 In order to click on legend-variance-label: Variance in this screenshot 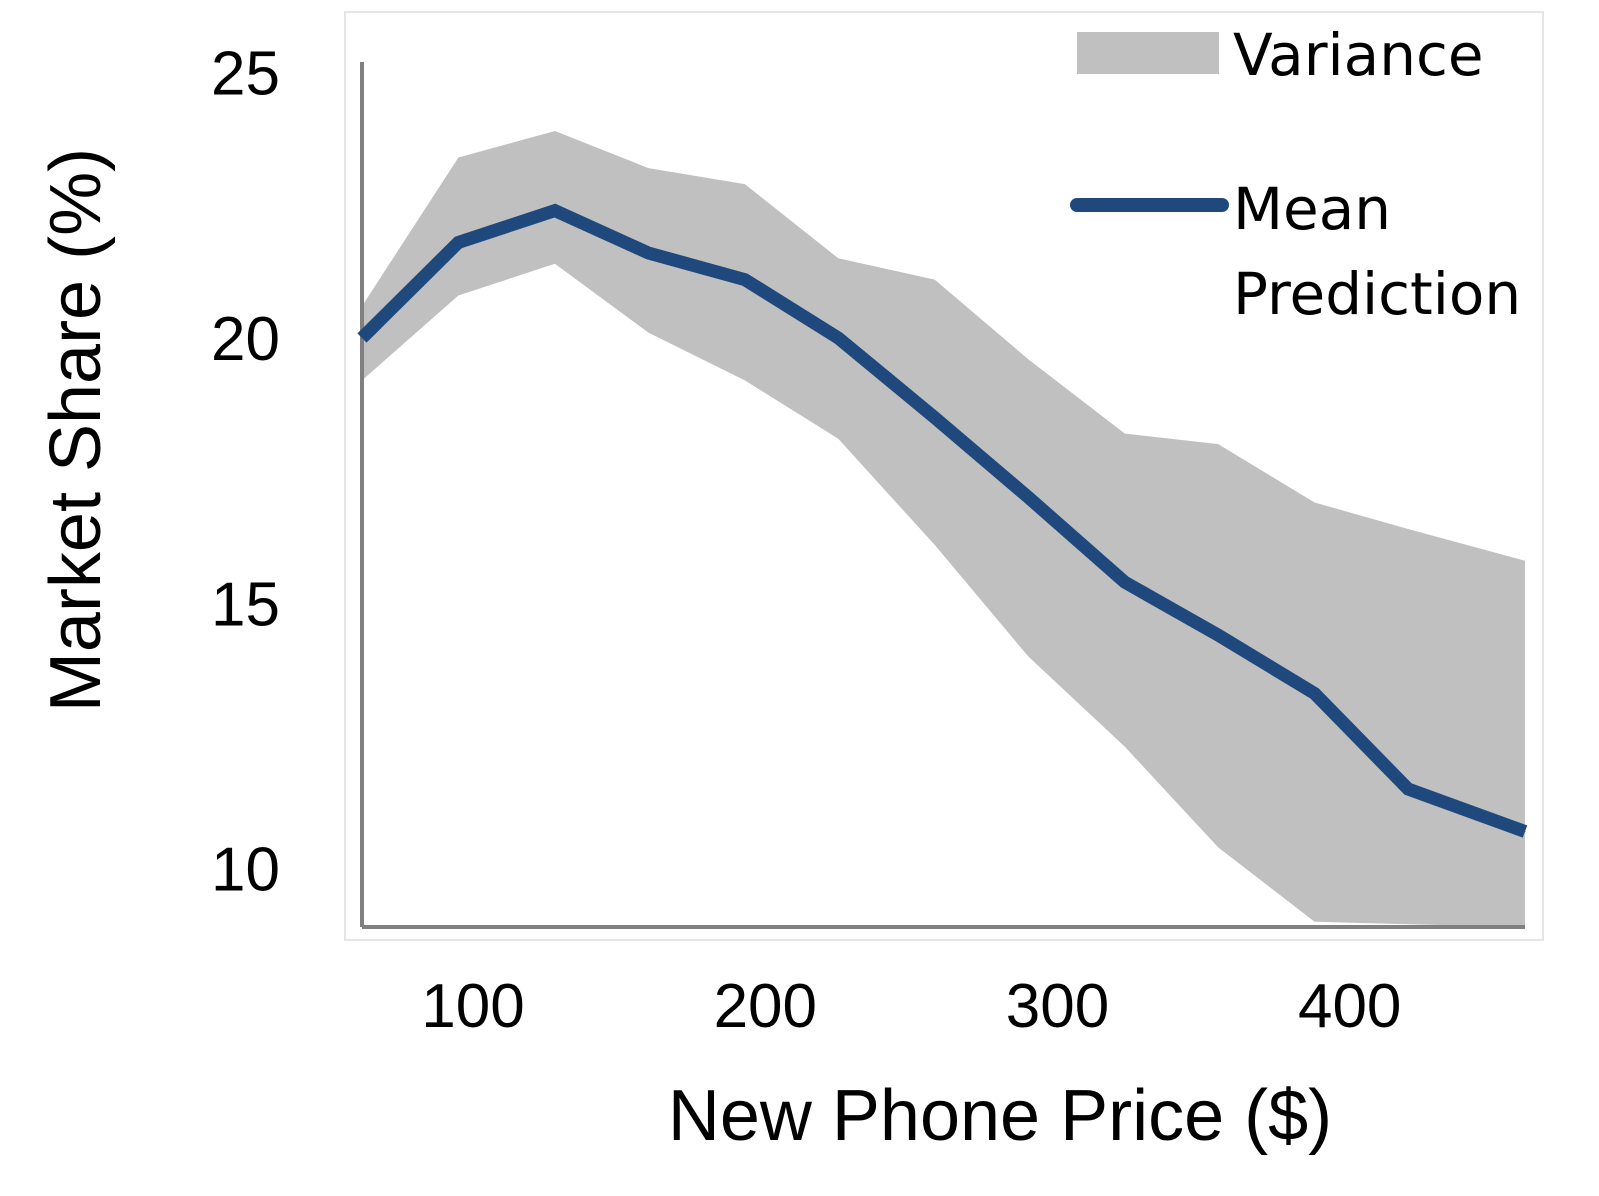, I will do `click(1358, 55)`.